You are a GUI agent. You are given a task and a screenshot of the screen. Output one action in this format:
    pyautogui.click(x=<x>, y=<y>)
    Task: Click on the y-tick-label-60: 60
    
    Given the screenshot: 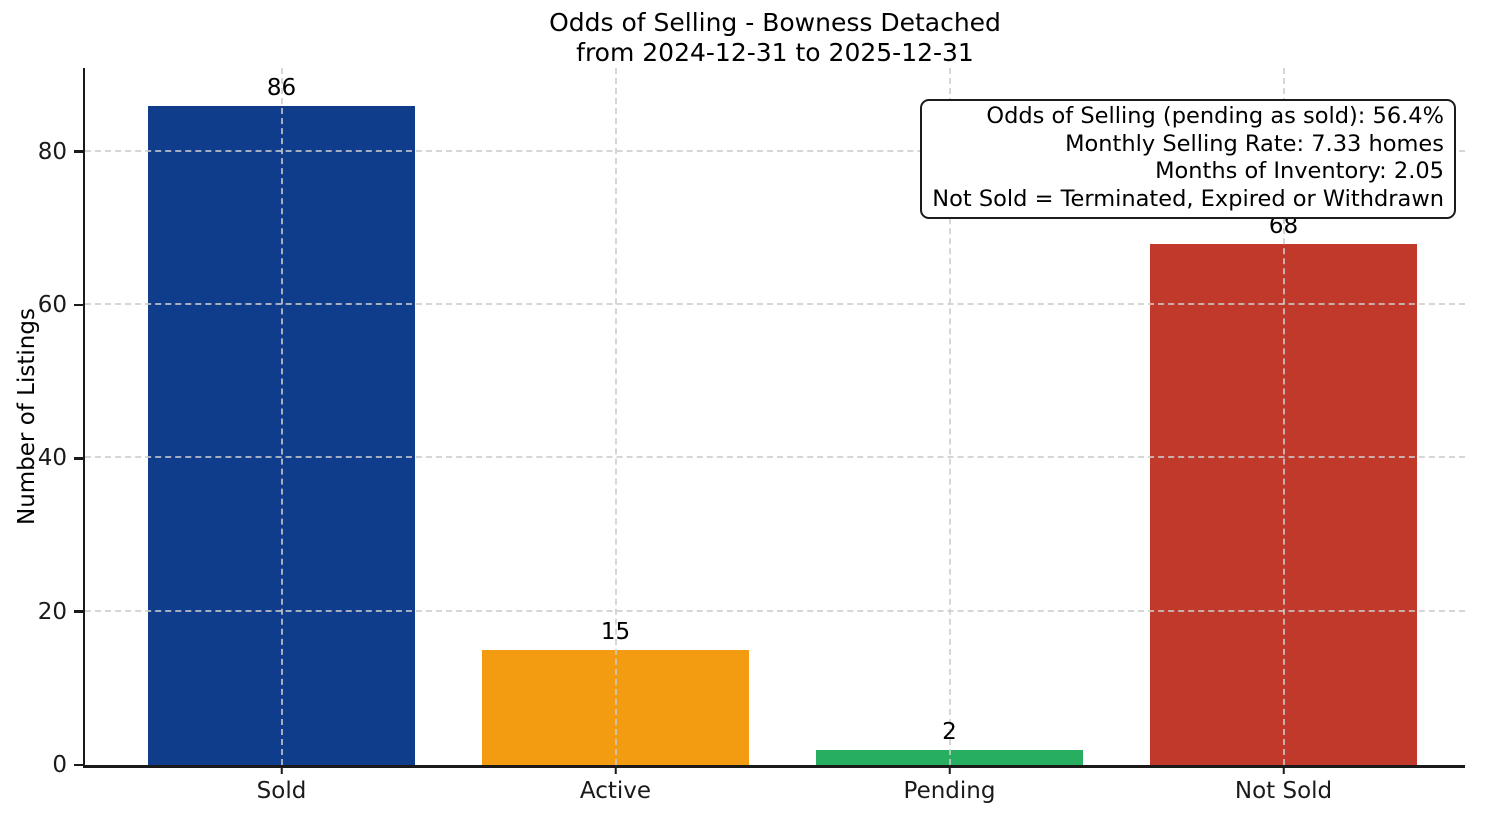 What is the action you would take?
    pyautogui.click(x=52, y=304)
    